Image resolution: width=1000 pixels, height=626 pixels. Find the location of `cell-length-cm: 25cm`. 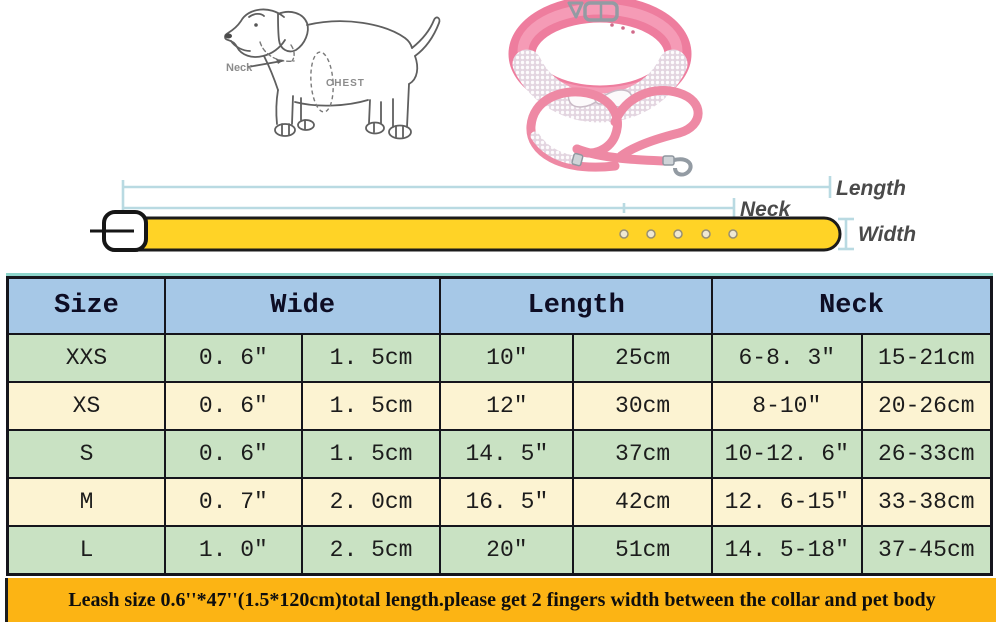

cell-length-cm: 25cm is located at coordinates (642, 358).